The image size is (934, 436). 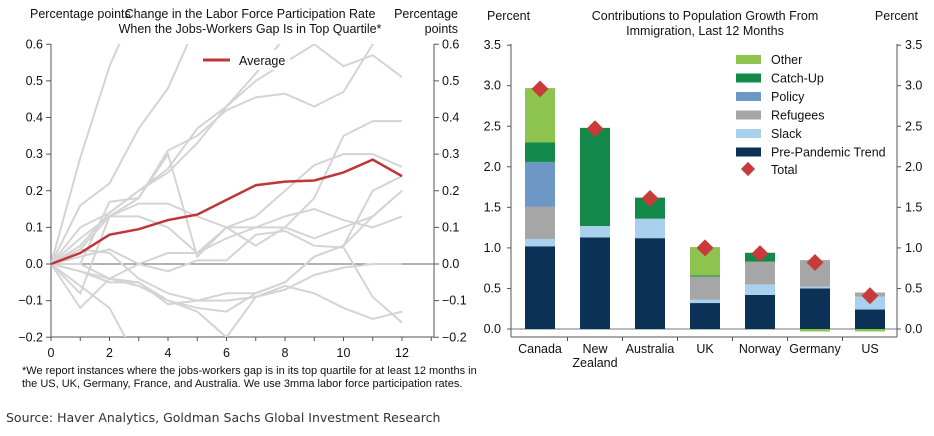 What do you see at coordinates (492, 86) in the screenshot?
I see `y-tick-label: 3.0` at bounding box center [492, 86].